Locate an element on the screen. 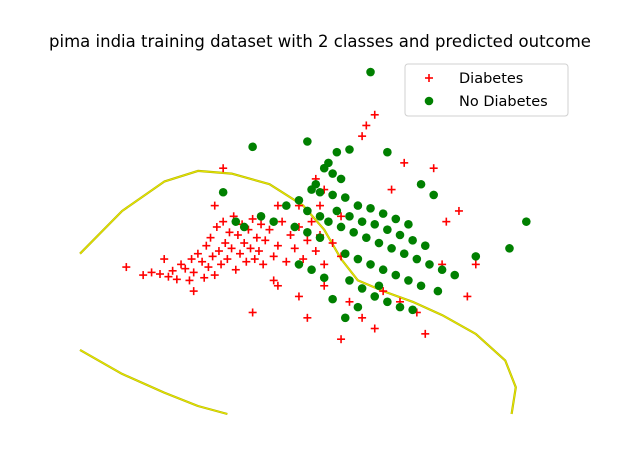 This screenshot has width=640, height=466. legend: Diabetes No Diabetes is located at coordinates (486, 90).